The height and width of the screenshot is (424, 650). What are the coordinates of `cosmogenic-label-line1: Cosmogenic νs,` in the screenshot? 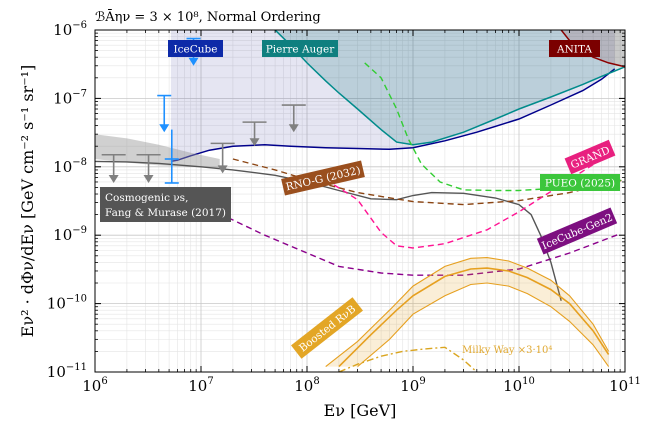 It's located at (146, 198).